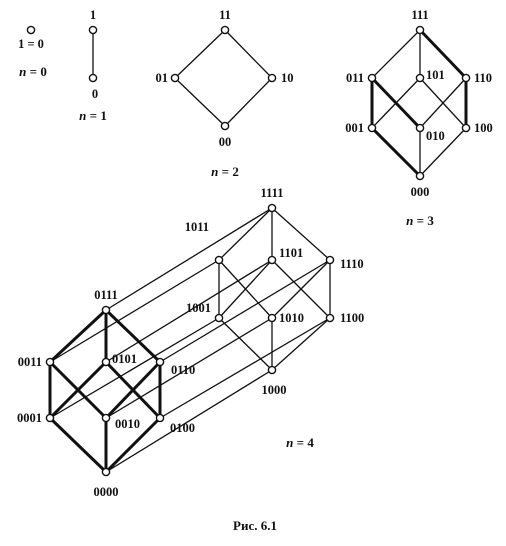  I want to click on vertex-label: 0110, so click(183, 370).